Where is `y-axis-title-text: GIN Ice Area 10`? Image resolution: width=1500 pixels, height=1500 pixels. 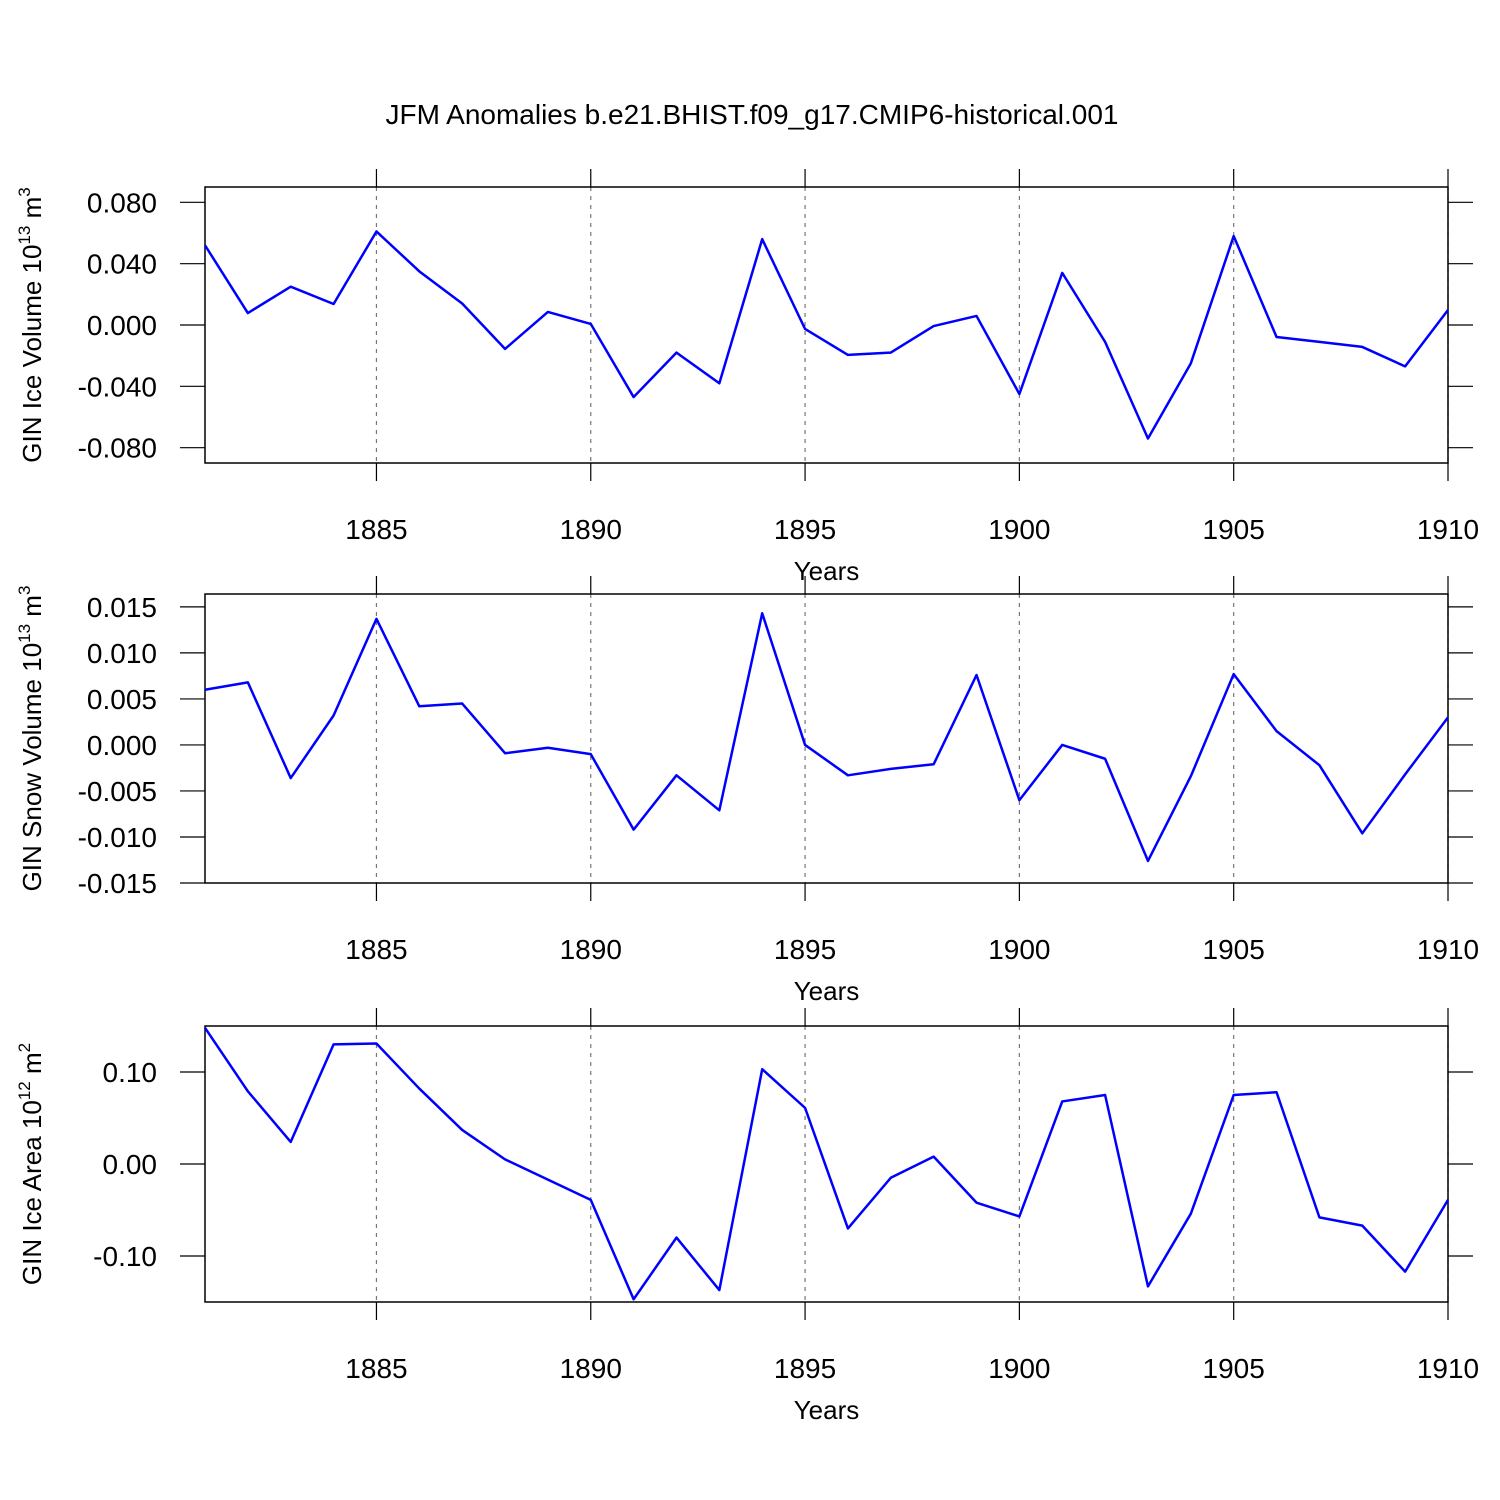 y-axis-title-text: GIN Ice Area 10 is located at coordinates (32, 1192).